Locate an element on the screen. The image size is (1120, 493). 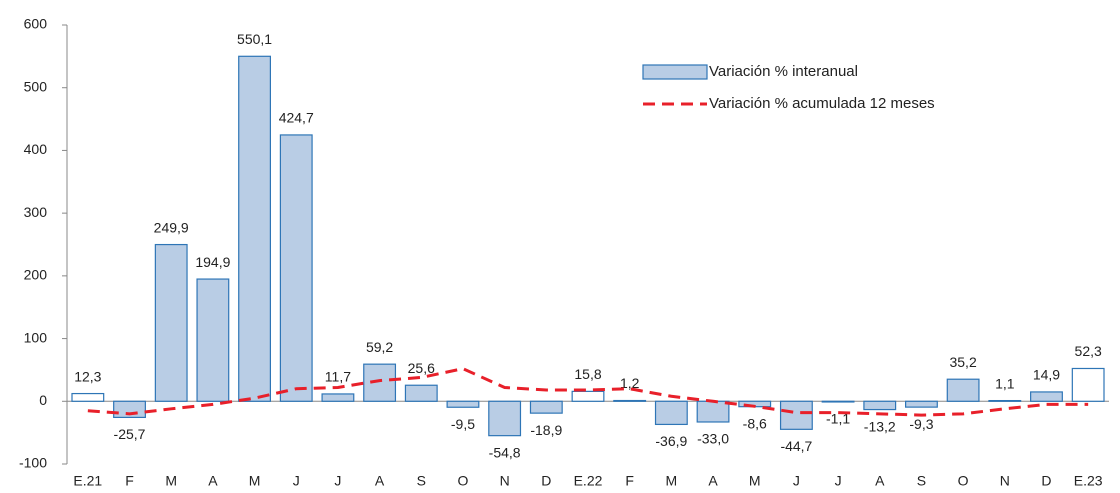
x-tick-label: E.21 is located at coordinates (87, 481).